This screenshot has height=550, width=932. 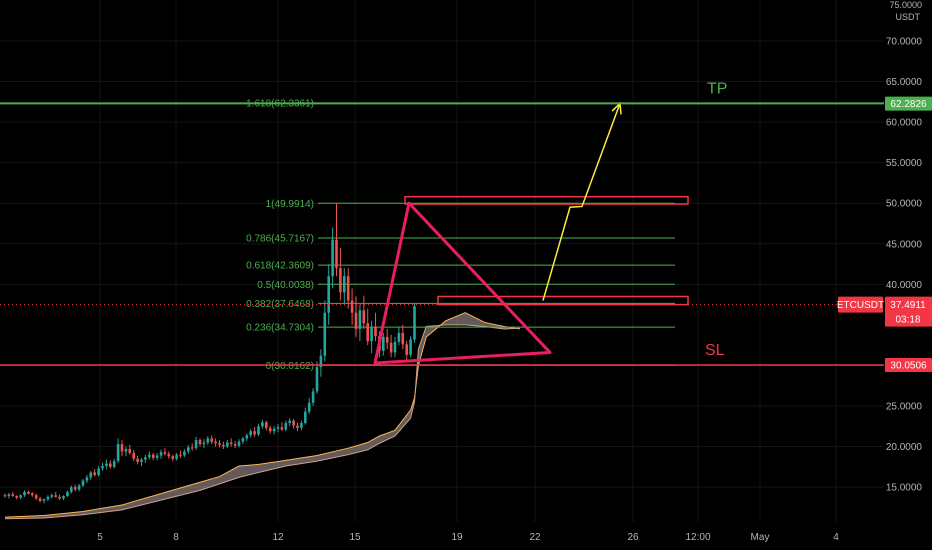 I want to click on price-tags: 62.2826 30.0506 ETCUSDT 37.4911 03:18, so click(x=884, y=234).